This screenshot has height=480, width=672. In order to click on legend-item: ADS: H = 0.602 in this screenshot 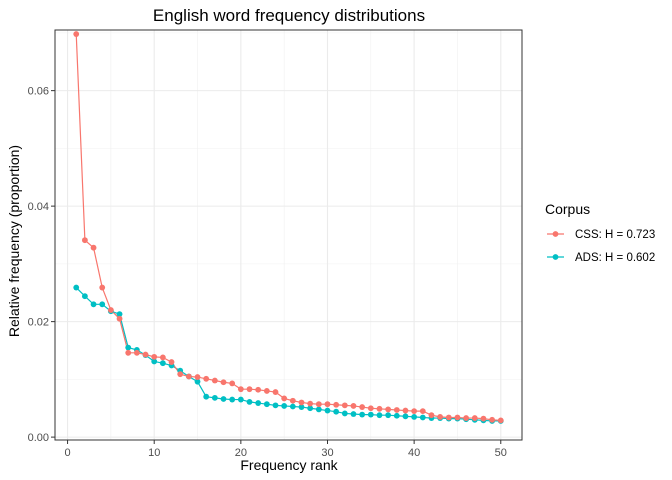, I will do `click(601, 258)`.